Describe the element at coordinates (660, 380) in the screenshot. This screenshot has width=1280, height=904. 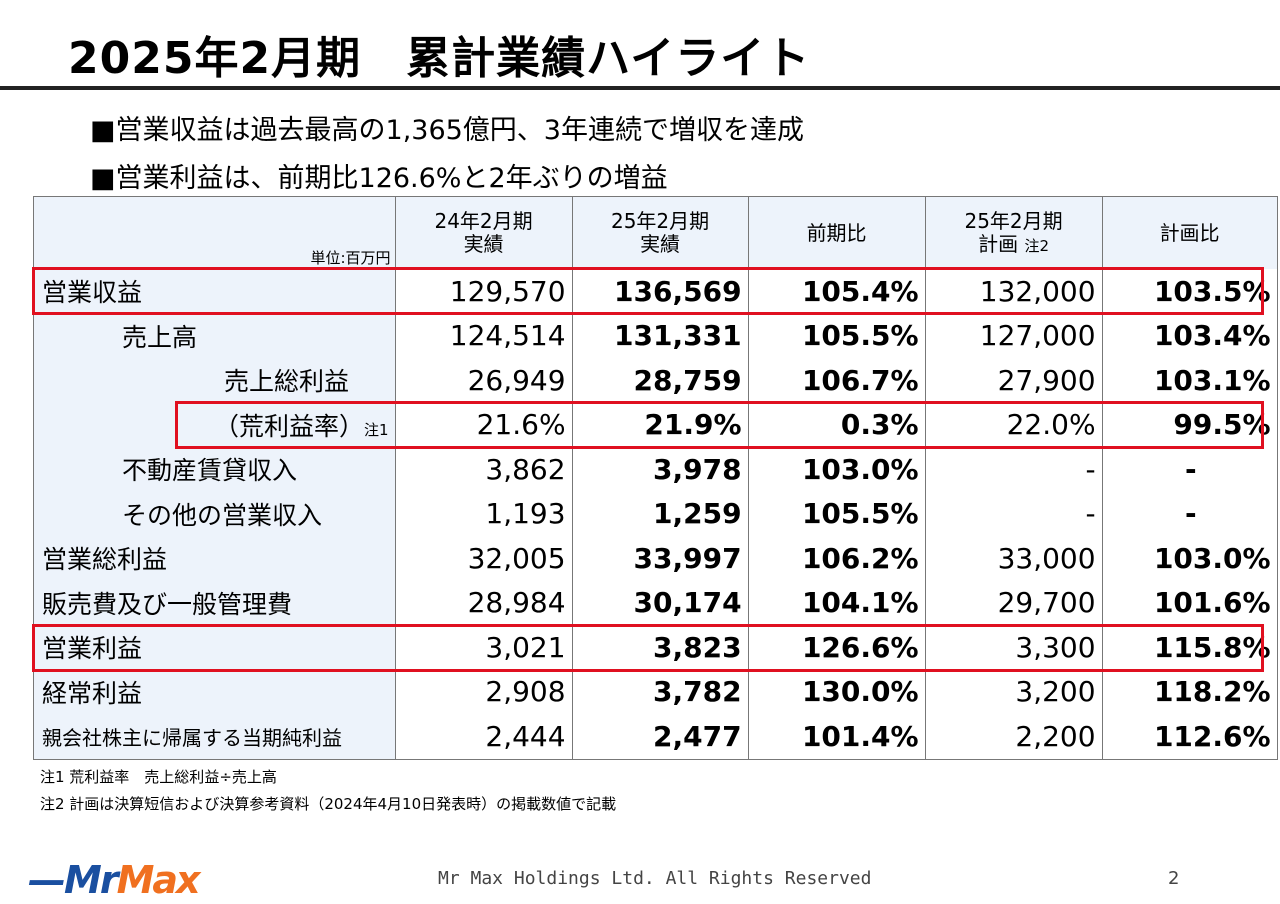
I see `value-cell: 28,759` at that location.